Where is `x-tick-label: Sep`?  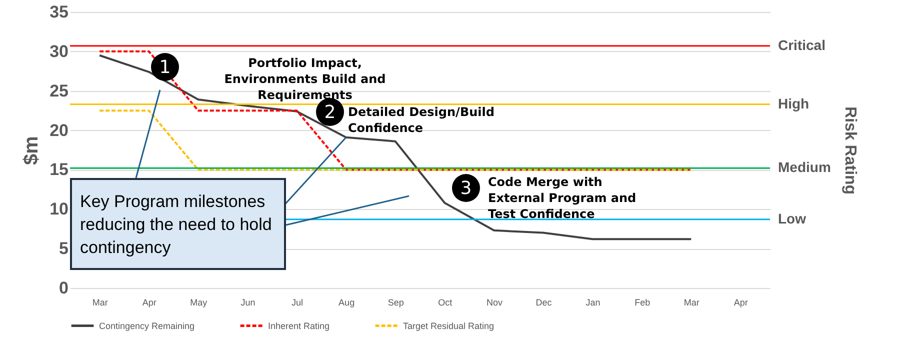
x-tick-label: Sep is located at coordinates (396, 303).